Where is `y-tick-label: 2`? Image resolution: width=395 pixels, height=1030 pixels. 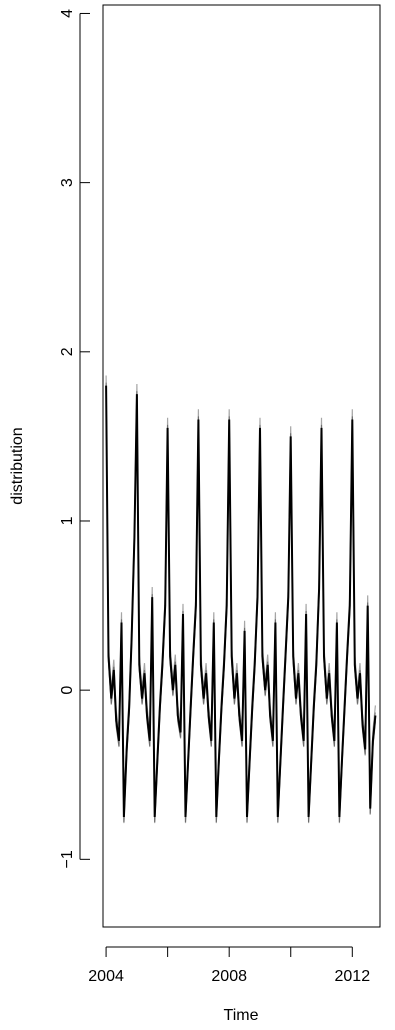
y-tick-label: 2 is located at coordinates (67, 351).